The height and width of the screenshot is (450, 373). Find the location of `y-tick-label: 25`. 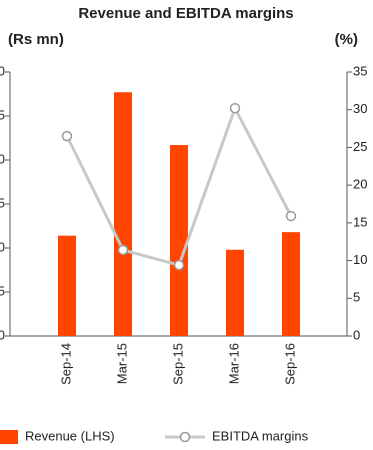

y-tick-label: 25 is located at coordinates (2, 114).